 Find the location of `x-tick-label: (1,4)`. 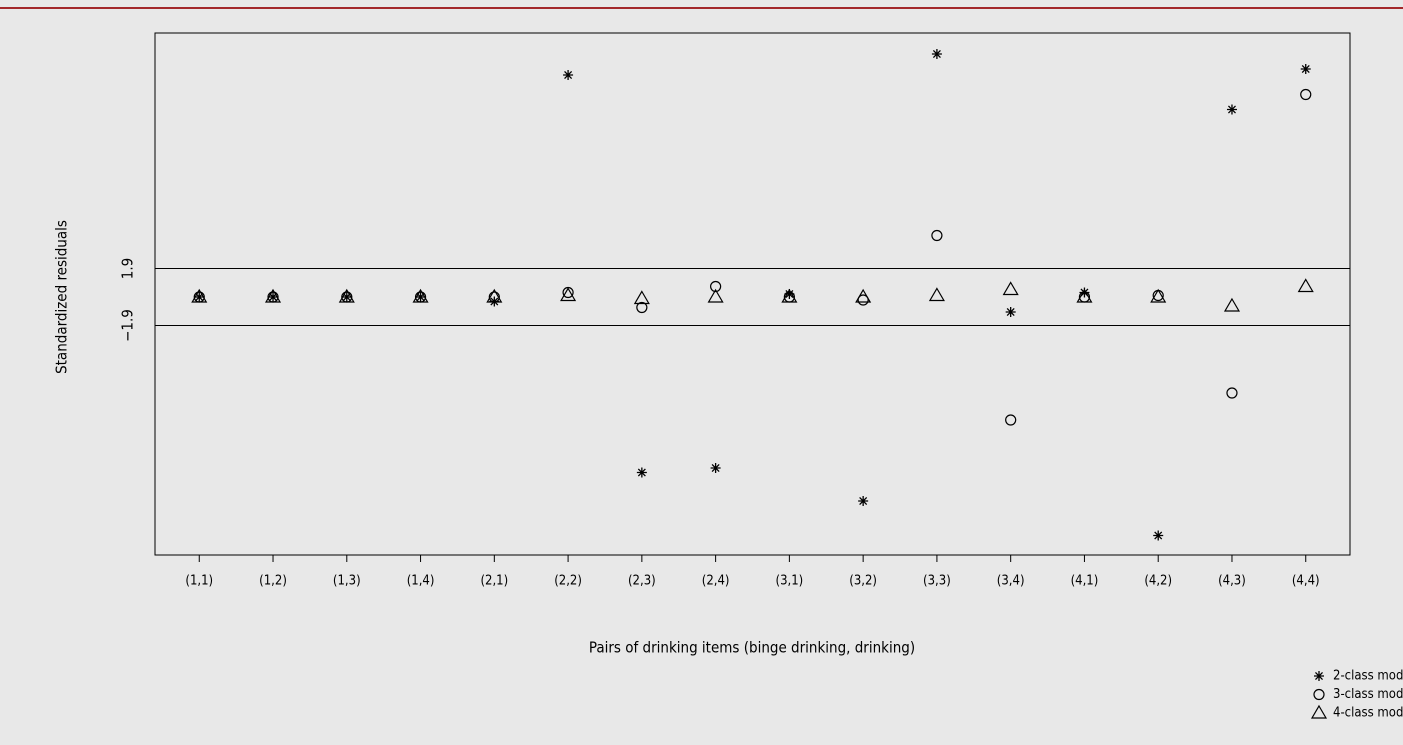

x-tick-label: (1,4) is located at coordinates (421, 581).